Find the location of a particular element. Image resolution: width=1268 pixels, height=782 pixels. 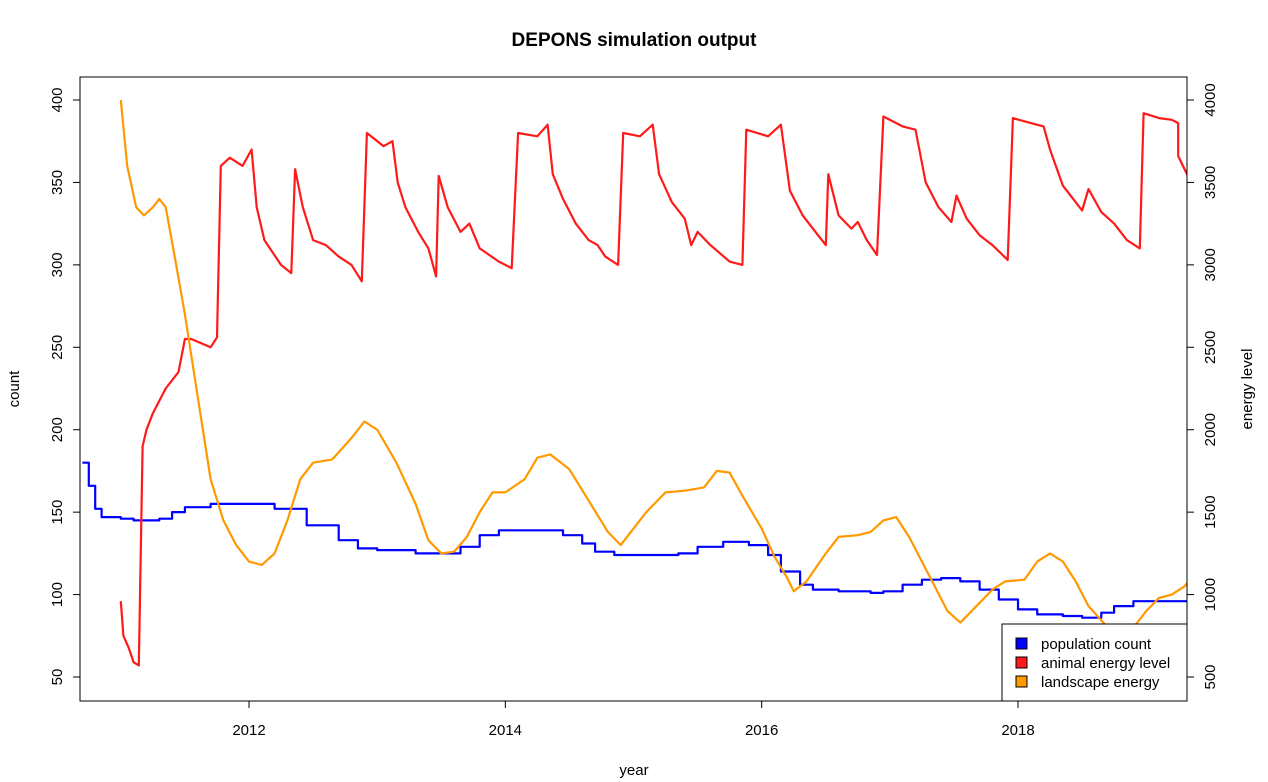

left-tick-label-400: 400 is located at coordinates (57, 99).